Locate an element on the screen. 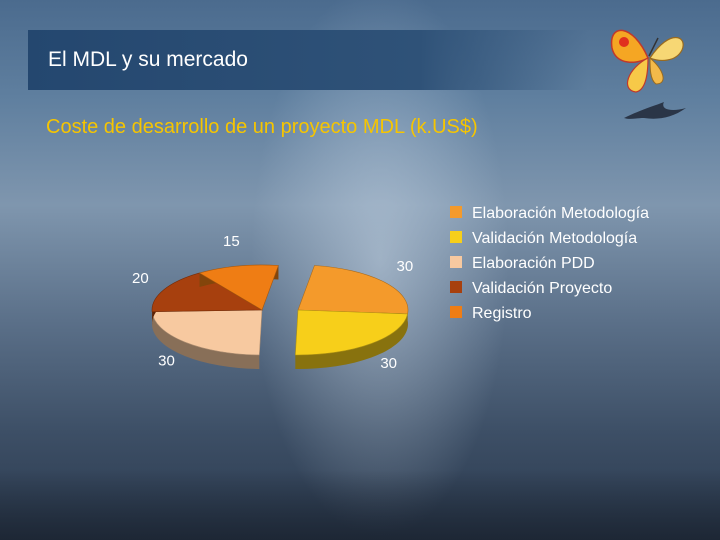  page-title: El MDL y su mercado is located at coordinates (148, 59).